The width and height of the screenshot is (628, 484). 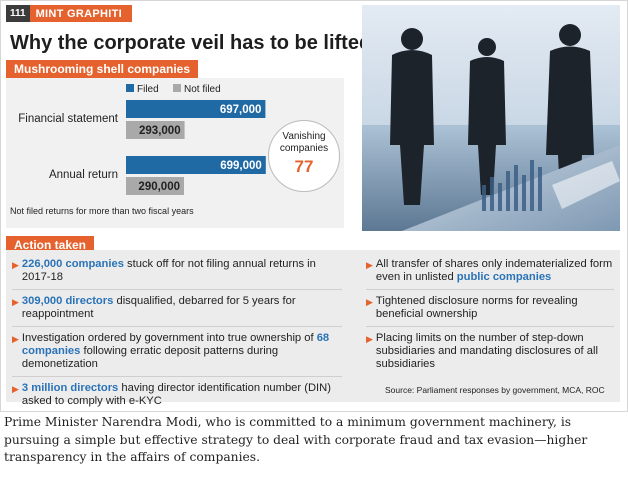 What do you see at coordinates (18, 13) in the screenshot?
I see `brand-number: 111` at bounding box center [18, 13].